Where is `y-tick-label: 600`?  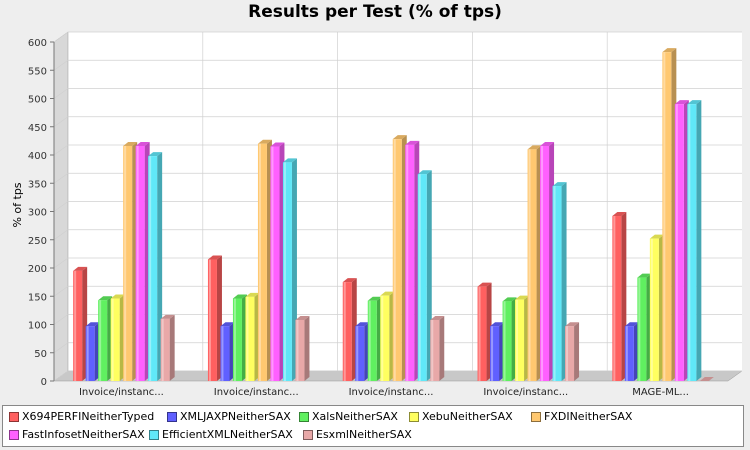
y-tick-label: 600 is located at coordinates (37, 43).